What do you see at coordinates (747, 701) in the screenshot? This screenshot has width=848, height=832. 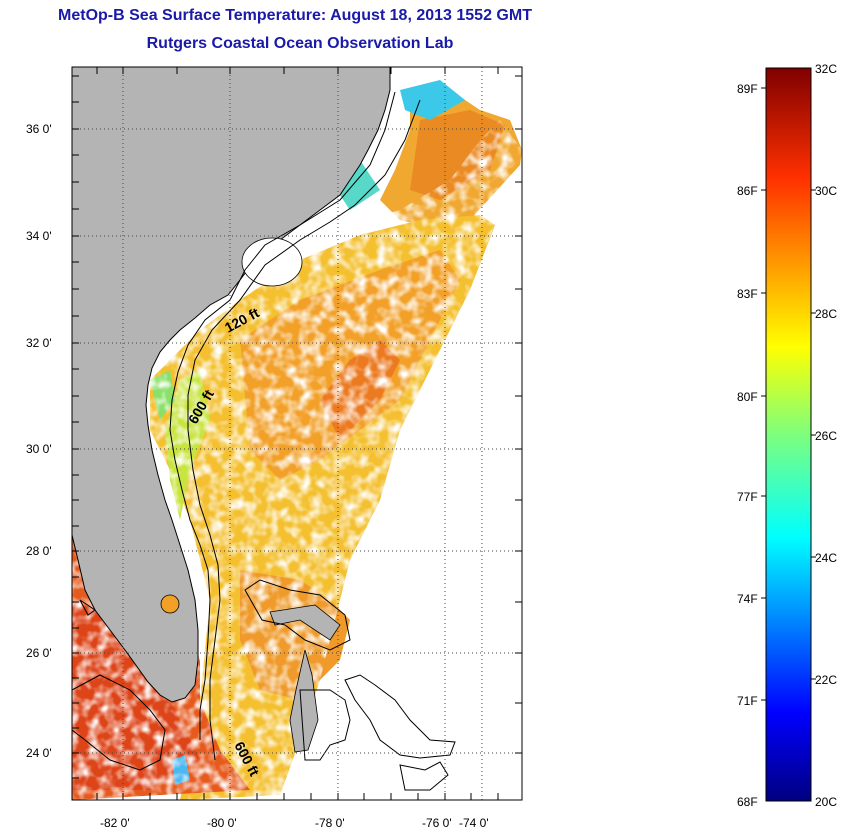 I see `colorbar-f-label: 71F` at bounding box center [747, 701].